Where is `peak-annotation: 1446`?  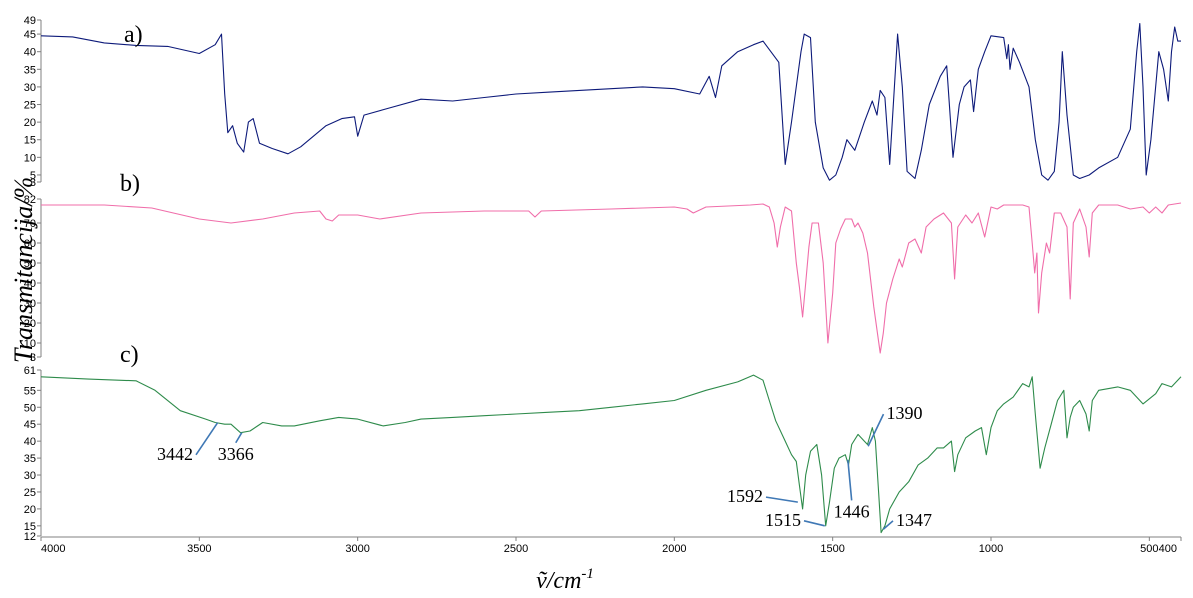 peak-annotation: 1446 is located at coordinates (852, 490).